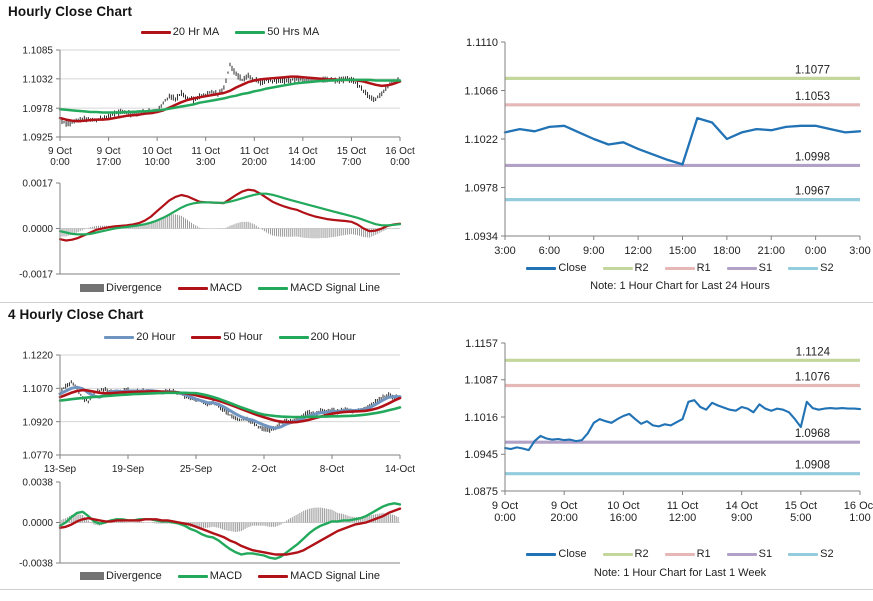  What do you see at coordinates (230, 32) in the screenshot?
I see `hourly-price-legend: 20 Hr MA 50 Hrs MA` at bounding box center [230, 32].